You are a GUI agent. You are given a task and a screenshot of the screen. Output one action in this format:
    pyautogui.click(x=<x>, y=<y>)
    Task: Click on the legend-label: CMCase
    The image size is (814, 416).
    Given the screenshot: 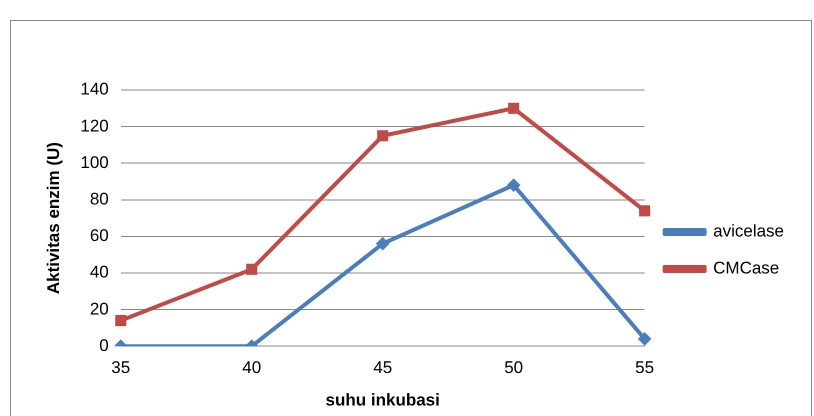 What is the action you would take?
    pyautogui.click(x=746, y=268)
    